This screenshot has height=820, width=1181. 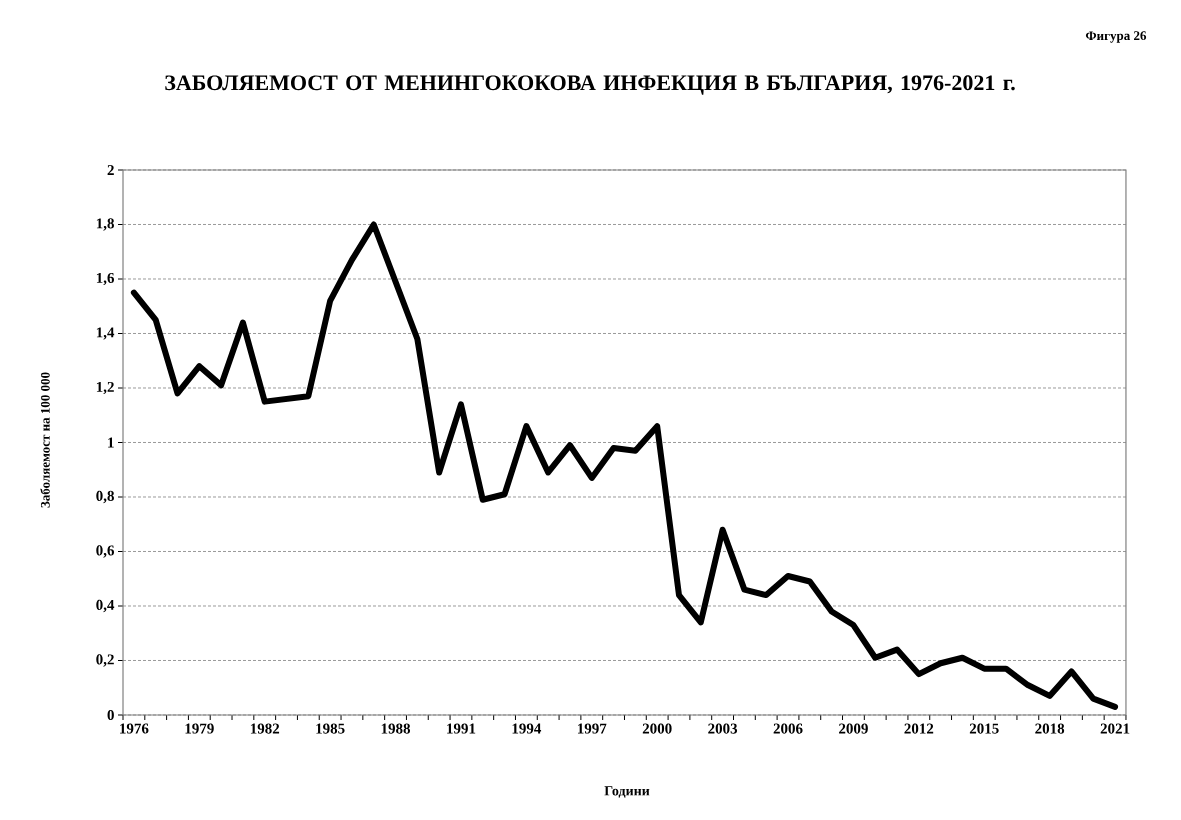 I want to click on y-tick-label: 1,8, so click(x=105, y=224).